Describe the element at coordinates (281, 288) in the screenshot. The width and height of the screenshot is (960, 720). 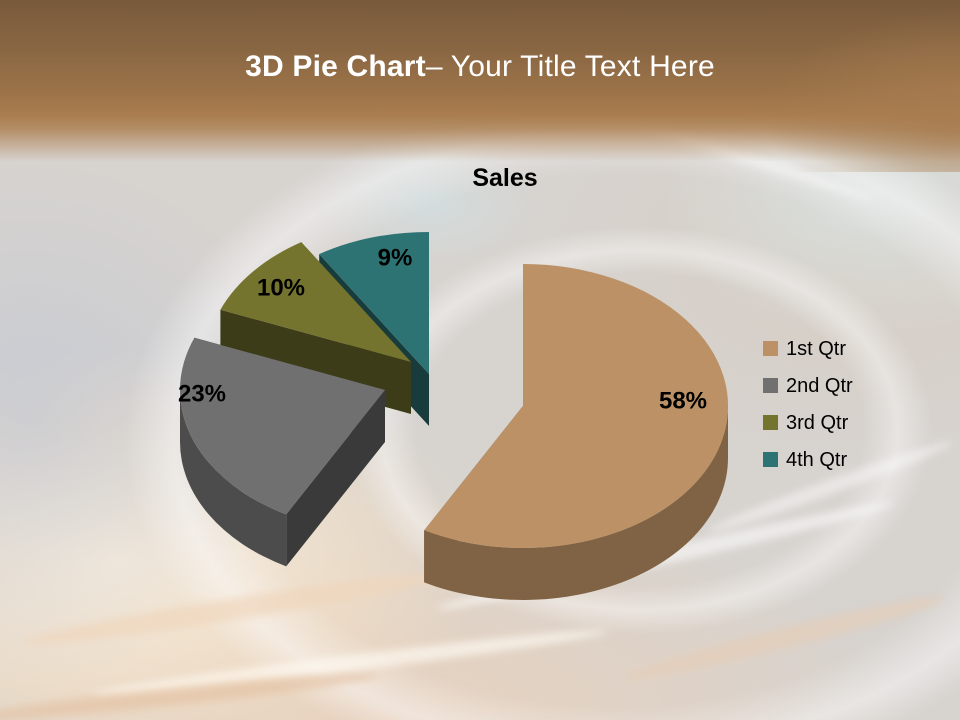
I see `data-label: 10%` at that location.